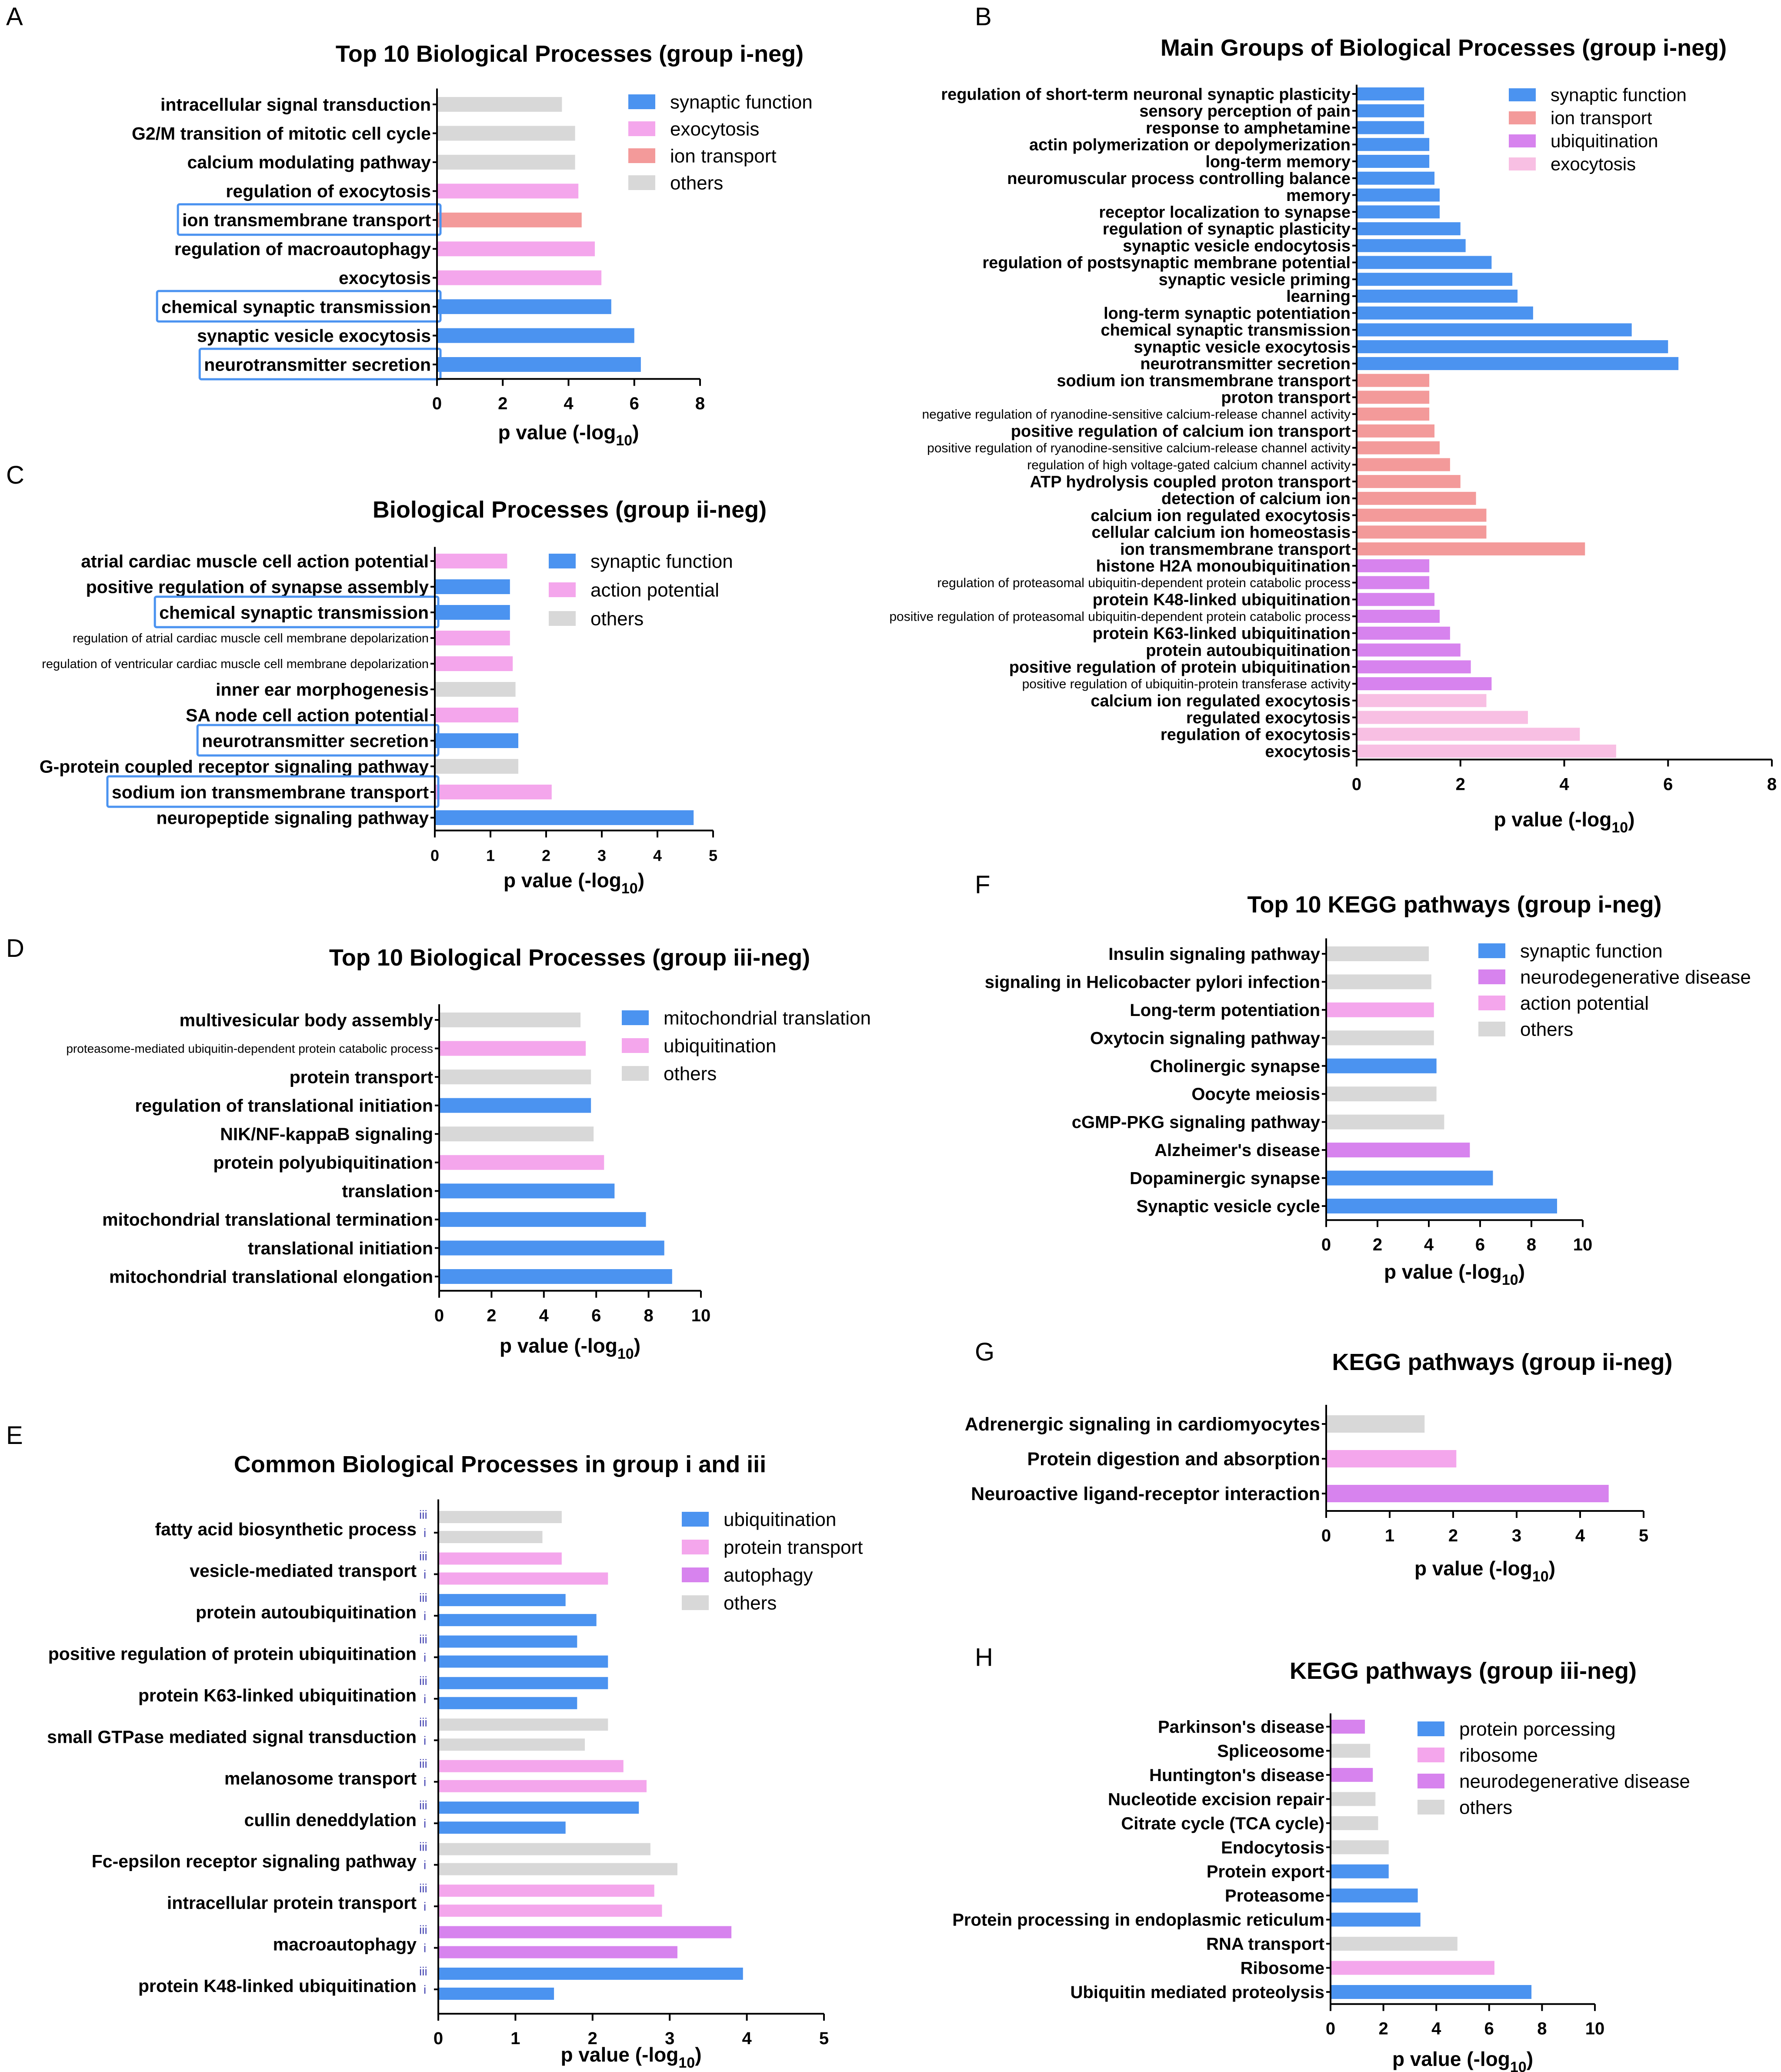  Describe the element at coordinates (1378, 953) in the screenshot. I see `bar-insulin-signaling-pathway` at that location.